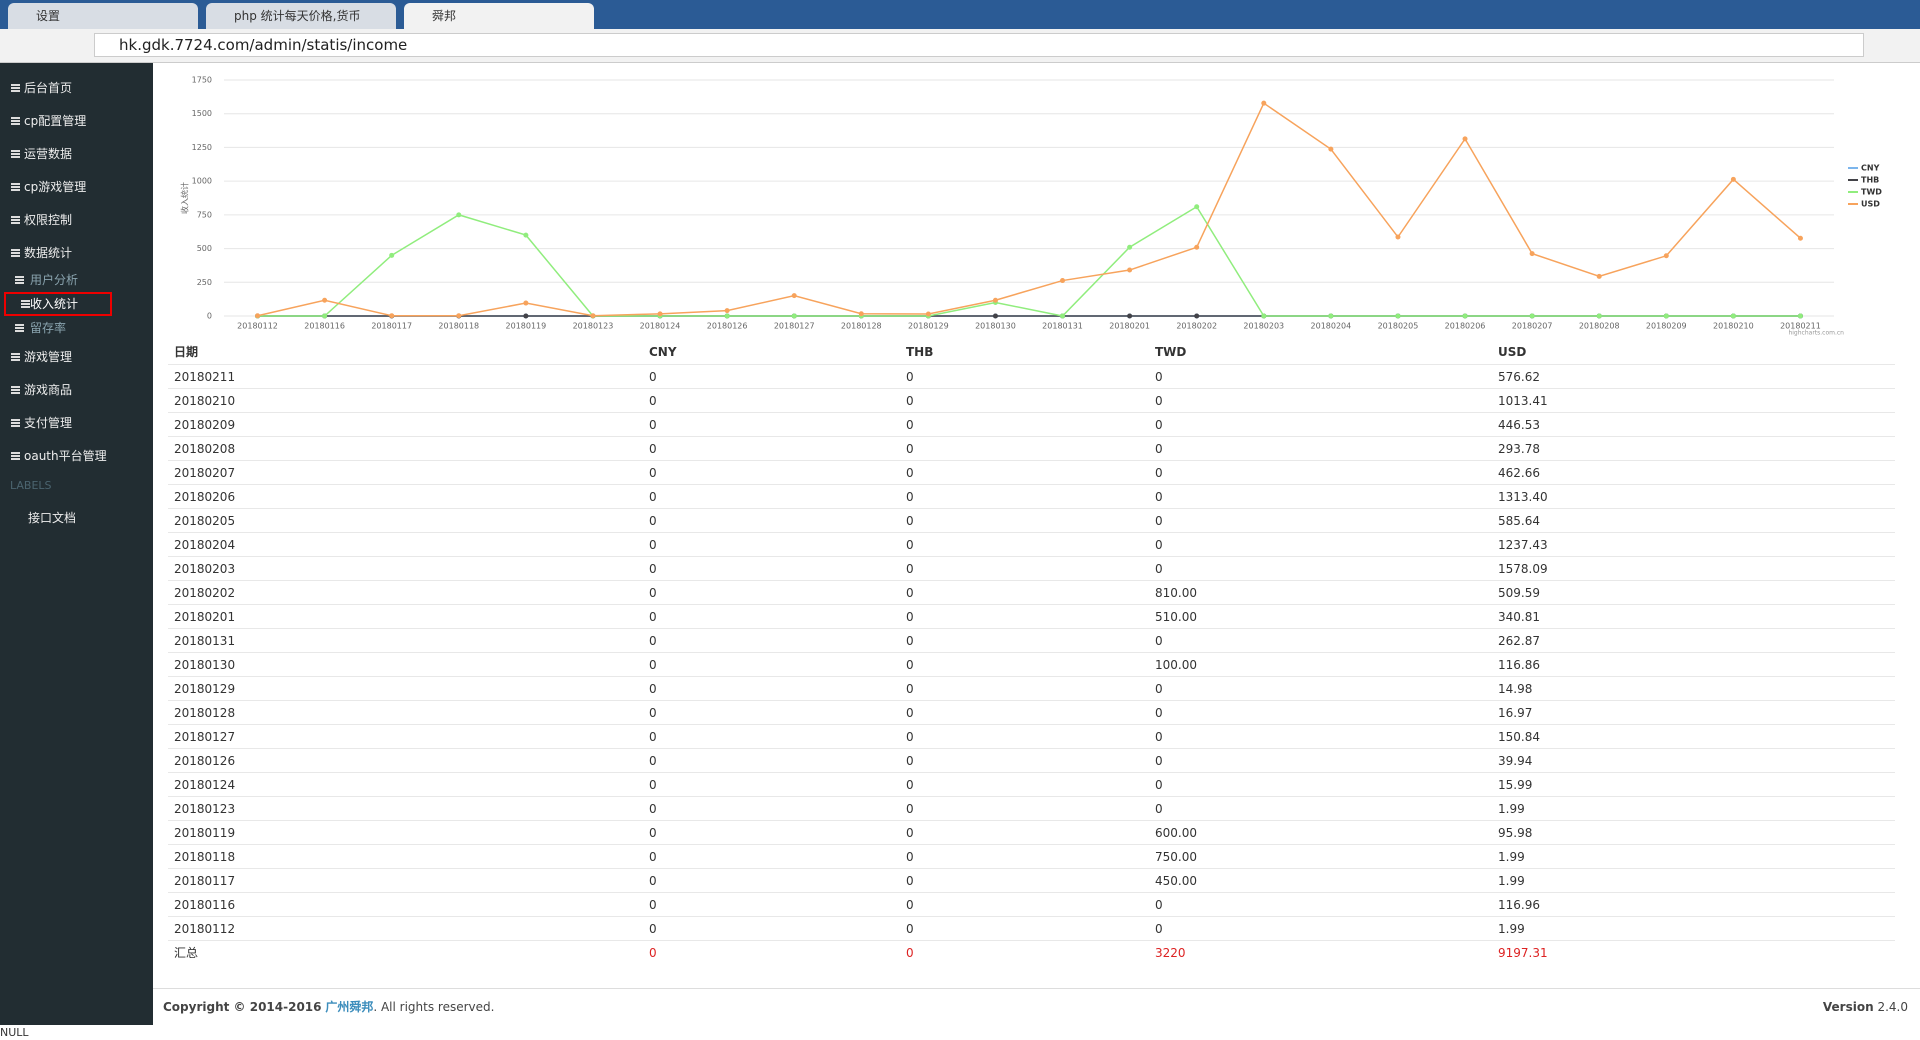 The height and width of the screenshot is (1040, 1920). I want to click on menu-item: 游戏商品, so click(76, 390).